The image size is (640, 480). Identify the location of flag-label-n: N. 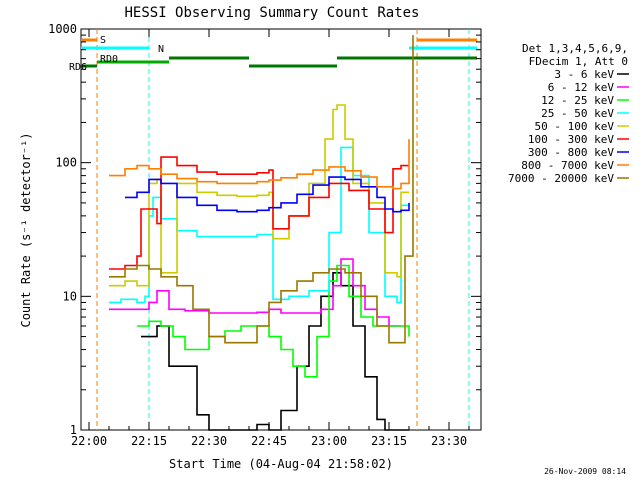
(161, 49).